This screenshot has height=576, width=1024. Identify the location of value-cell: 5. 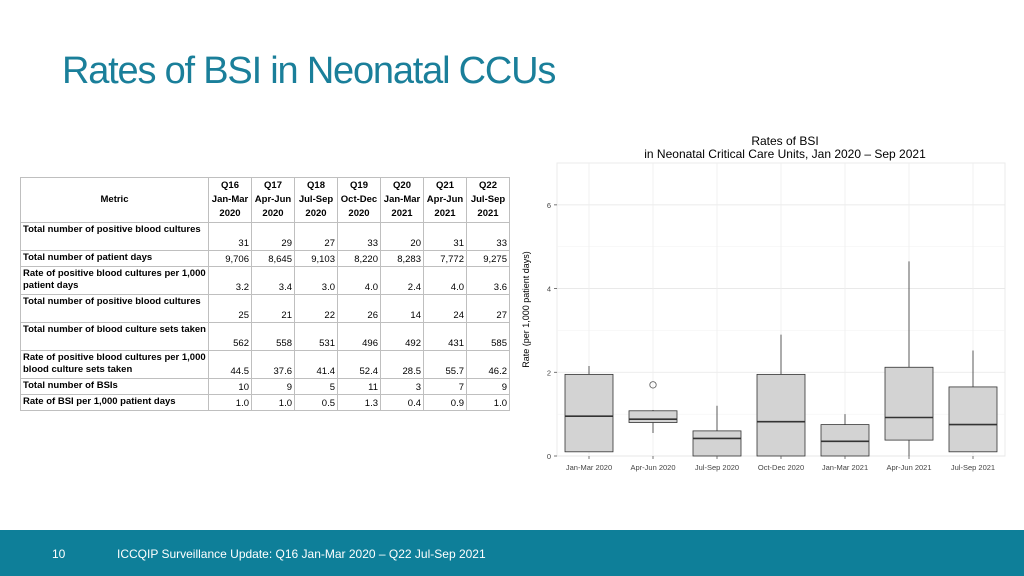
(316, 386).